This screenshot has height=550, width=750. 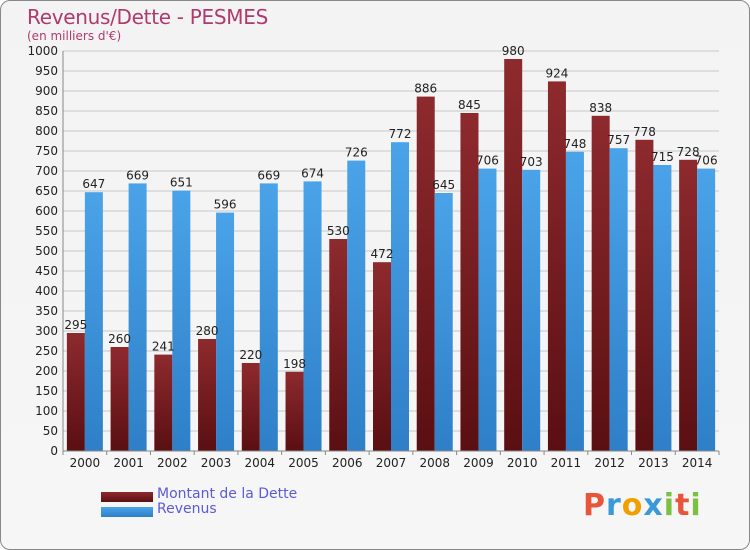 I want to click on bar-revenue-2010, so click(x=531, y=310).